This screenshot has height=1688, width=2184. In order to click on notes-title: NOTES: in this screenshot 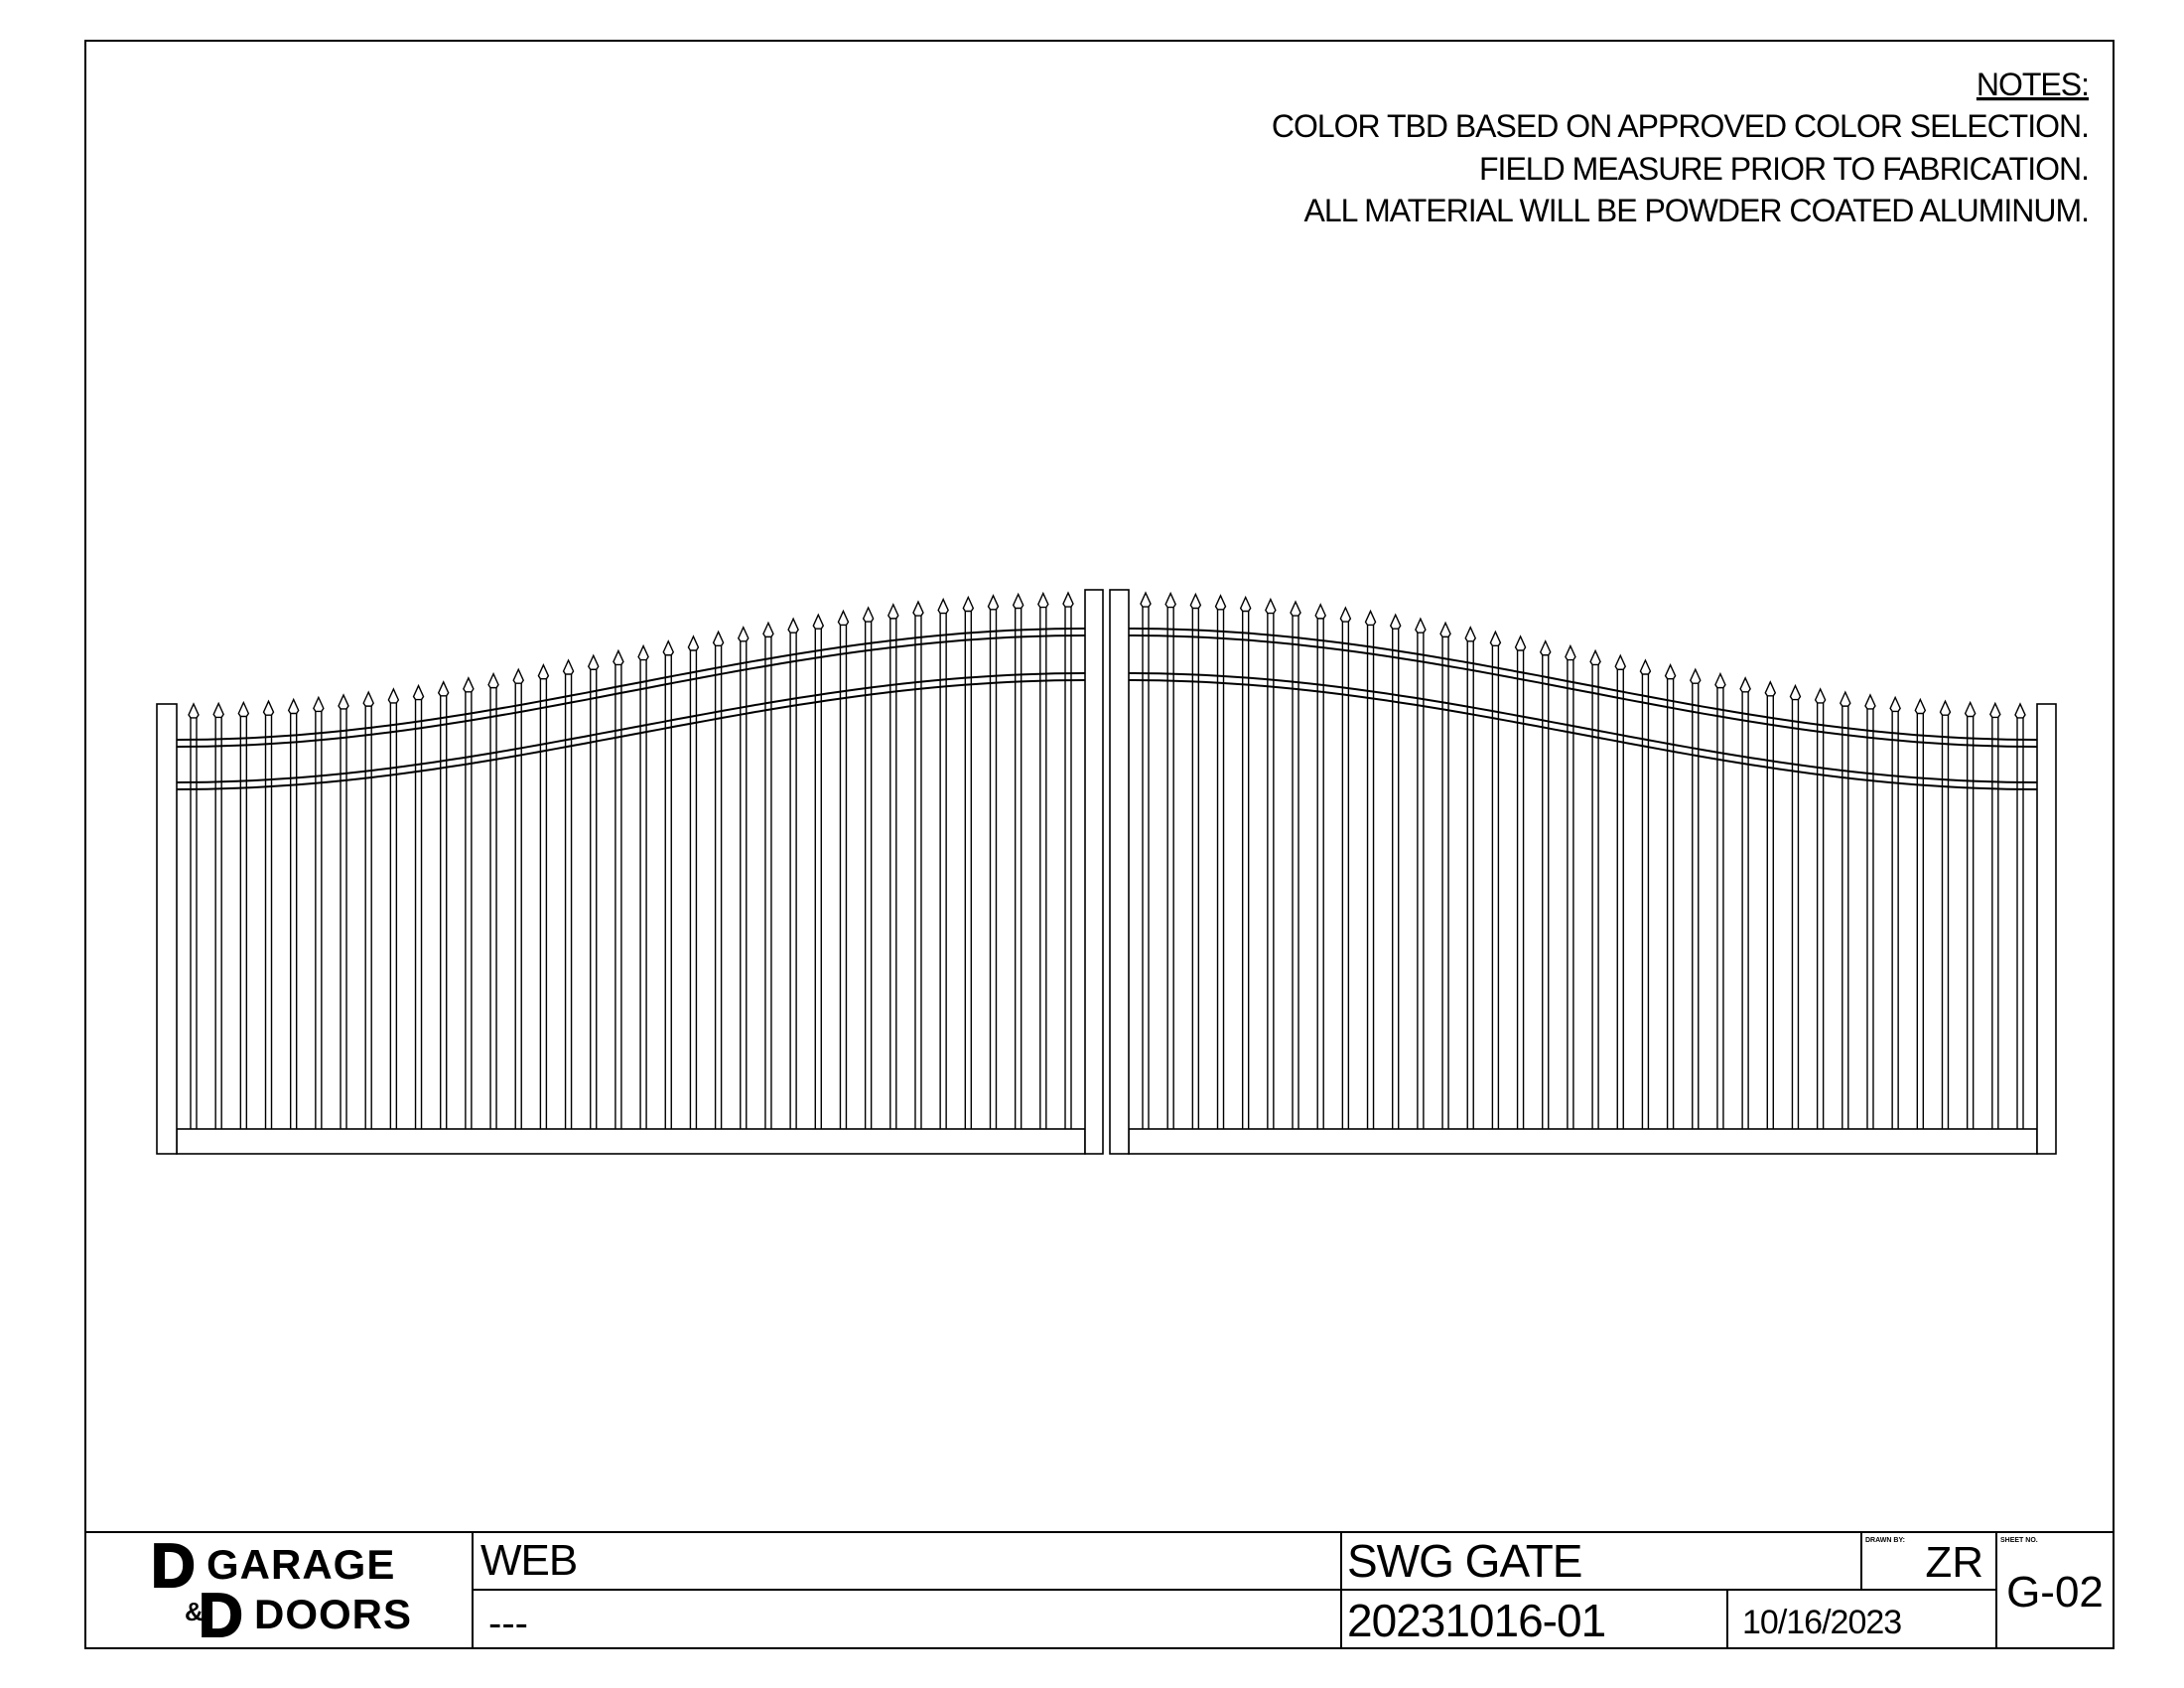, I will do `click(2033, 84)`.